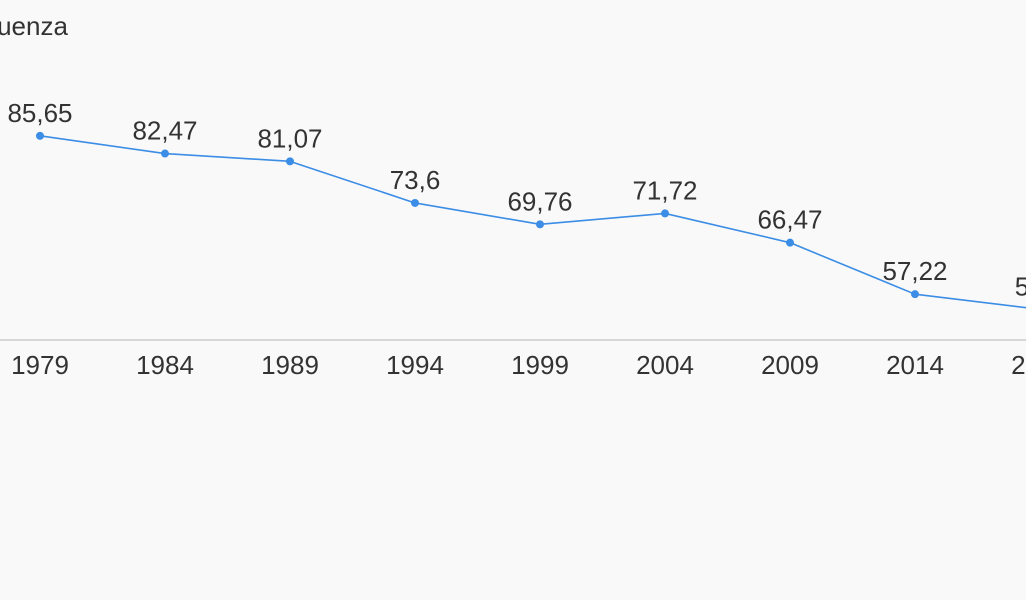 The width and height of the screenshot is (1026, 600). Describe the element at coordinates (665, 365) in the screenshot. I see `x-tick-label: 2004` at that location.